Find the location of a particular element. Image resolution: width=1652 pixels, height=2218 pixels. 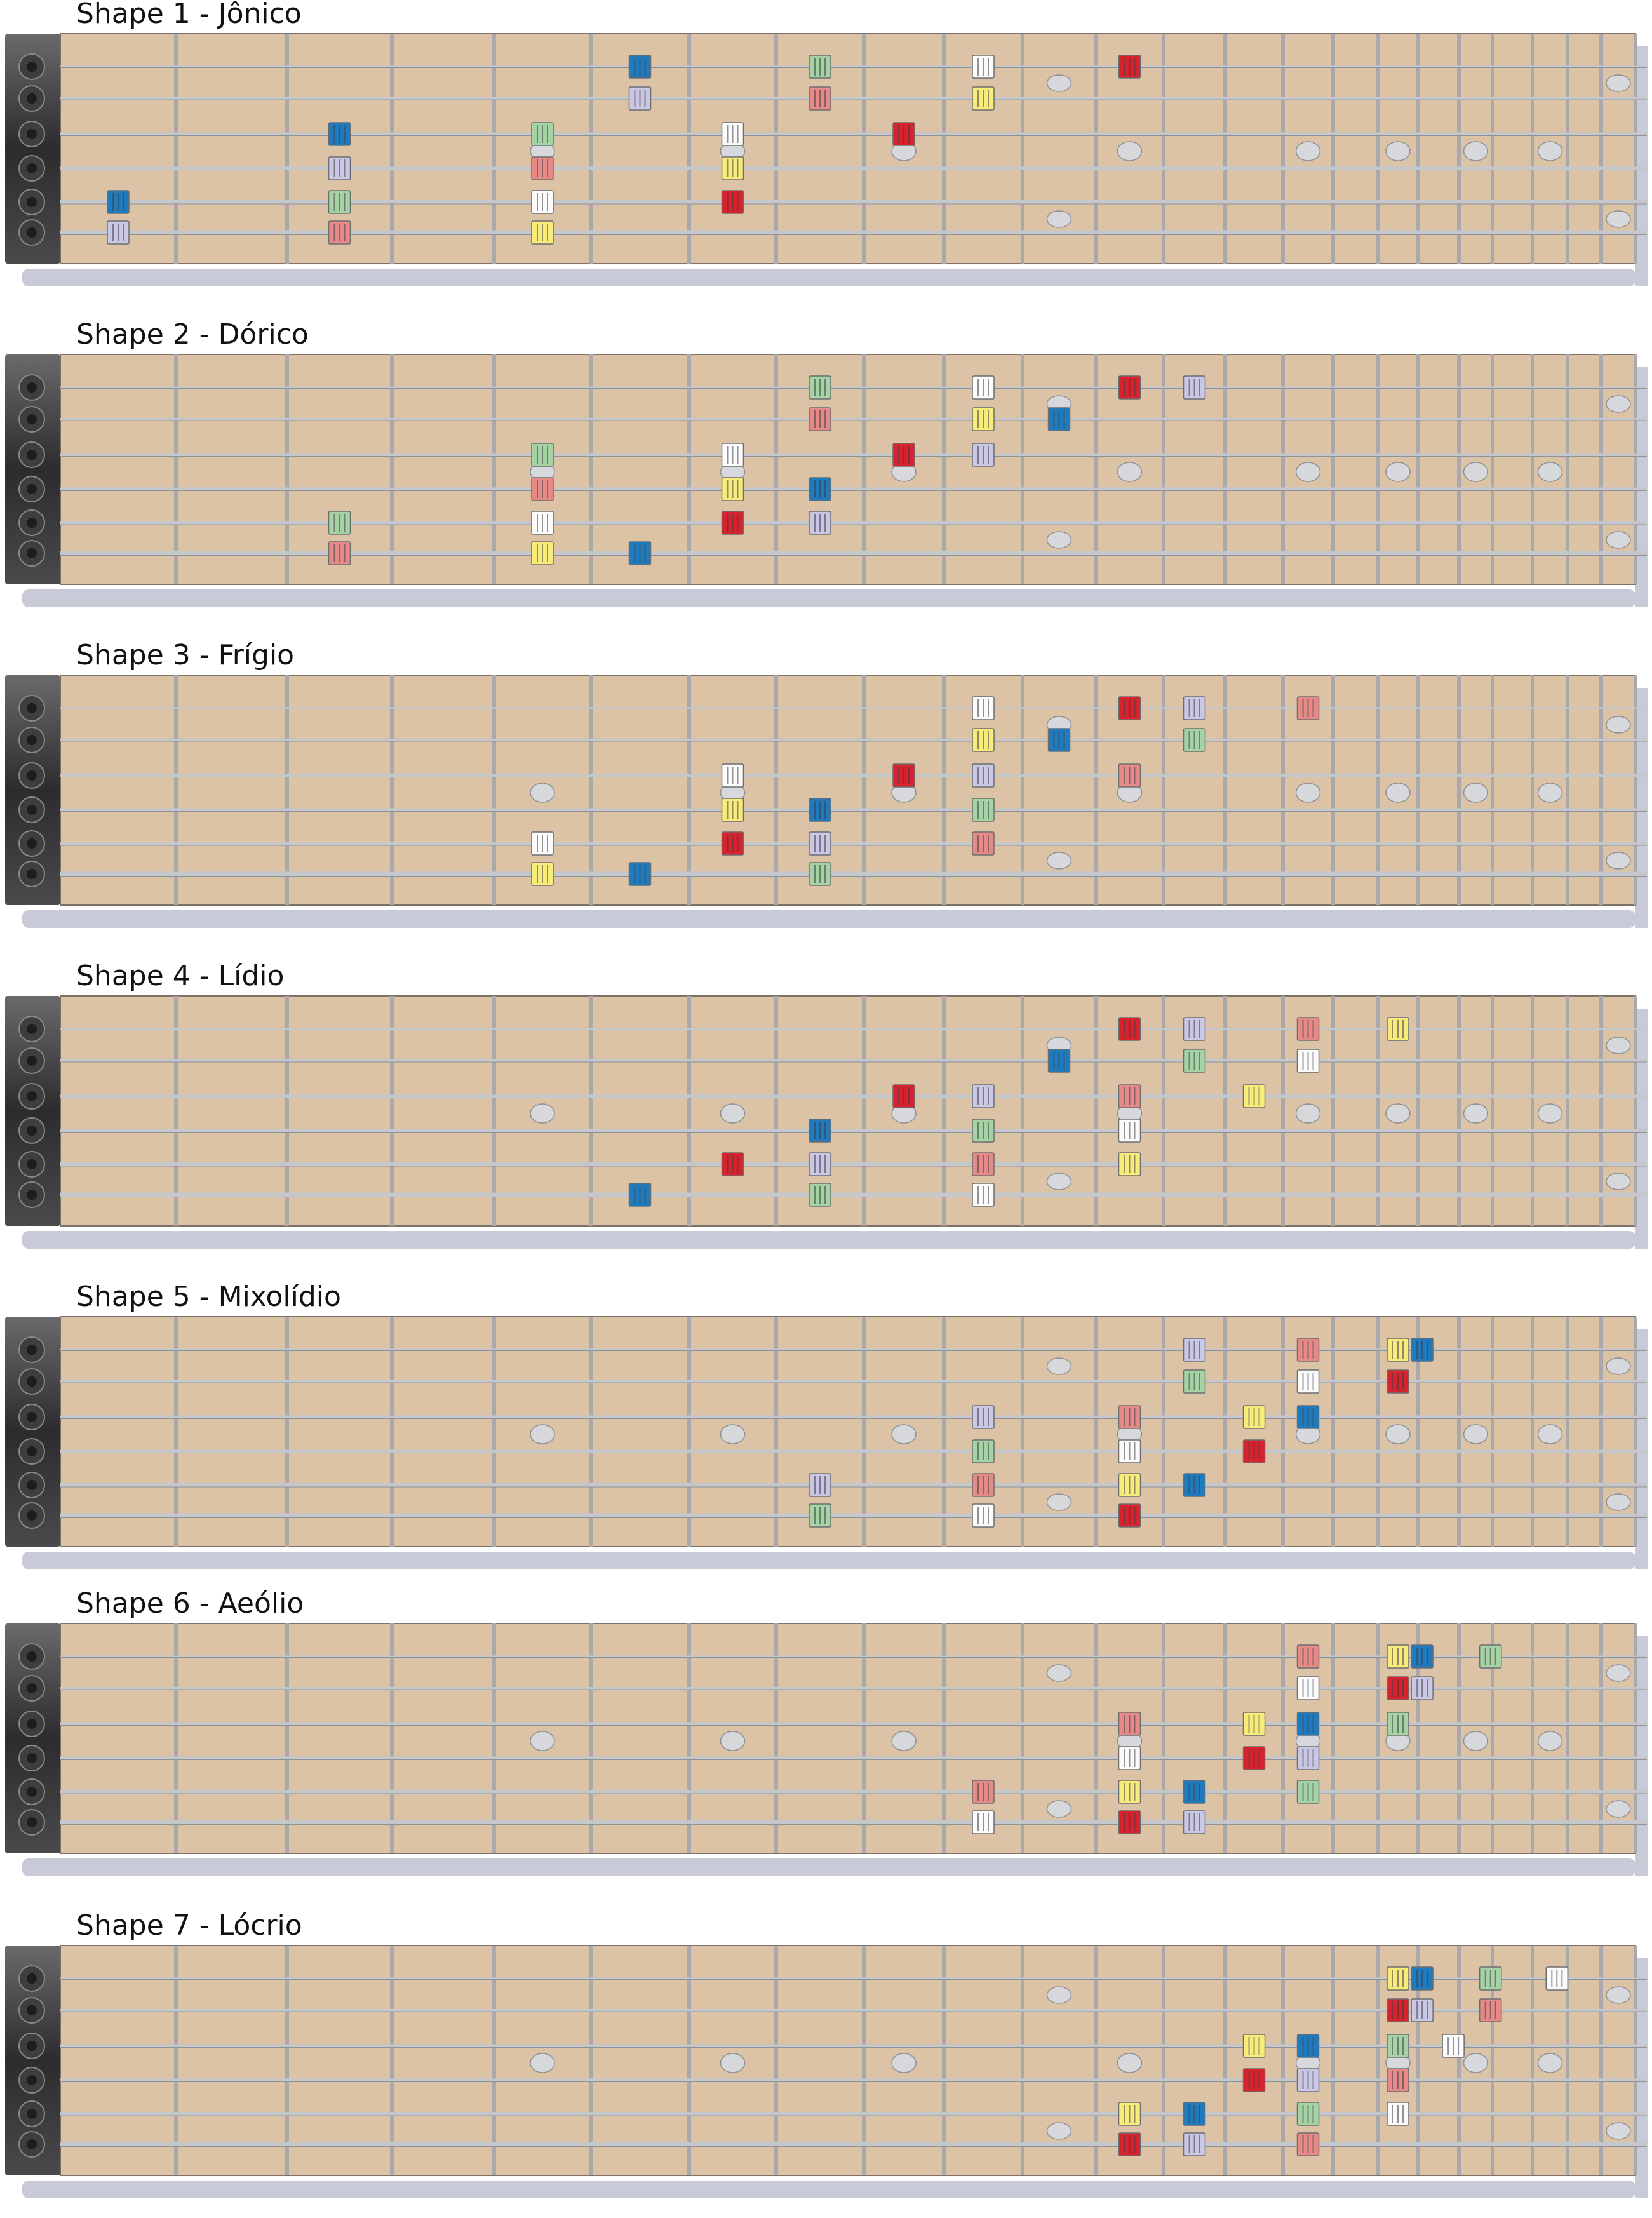

board-shadow is located at coordinates (828, 1867).